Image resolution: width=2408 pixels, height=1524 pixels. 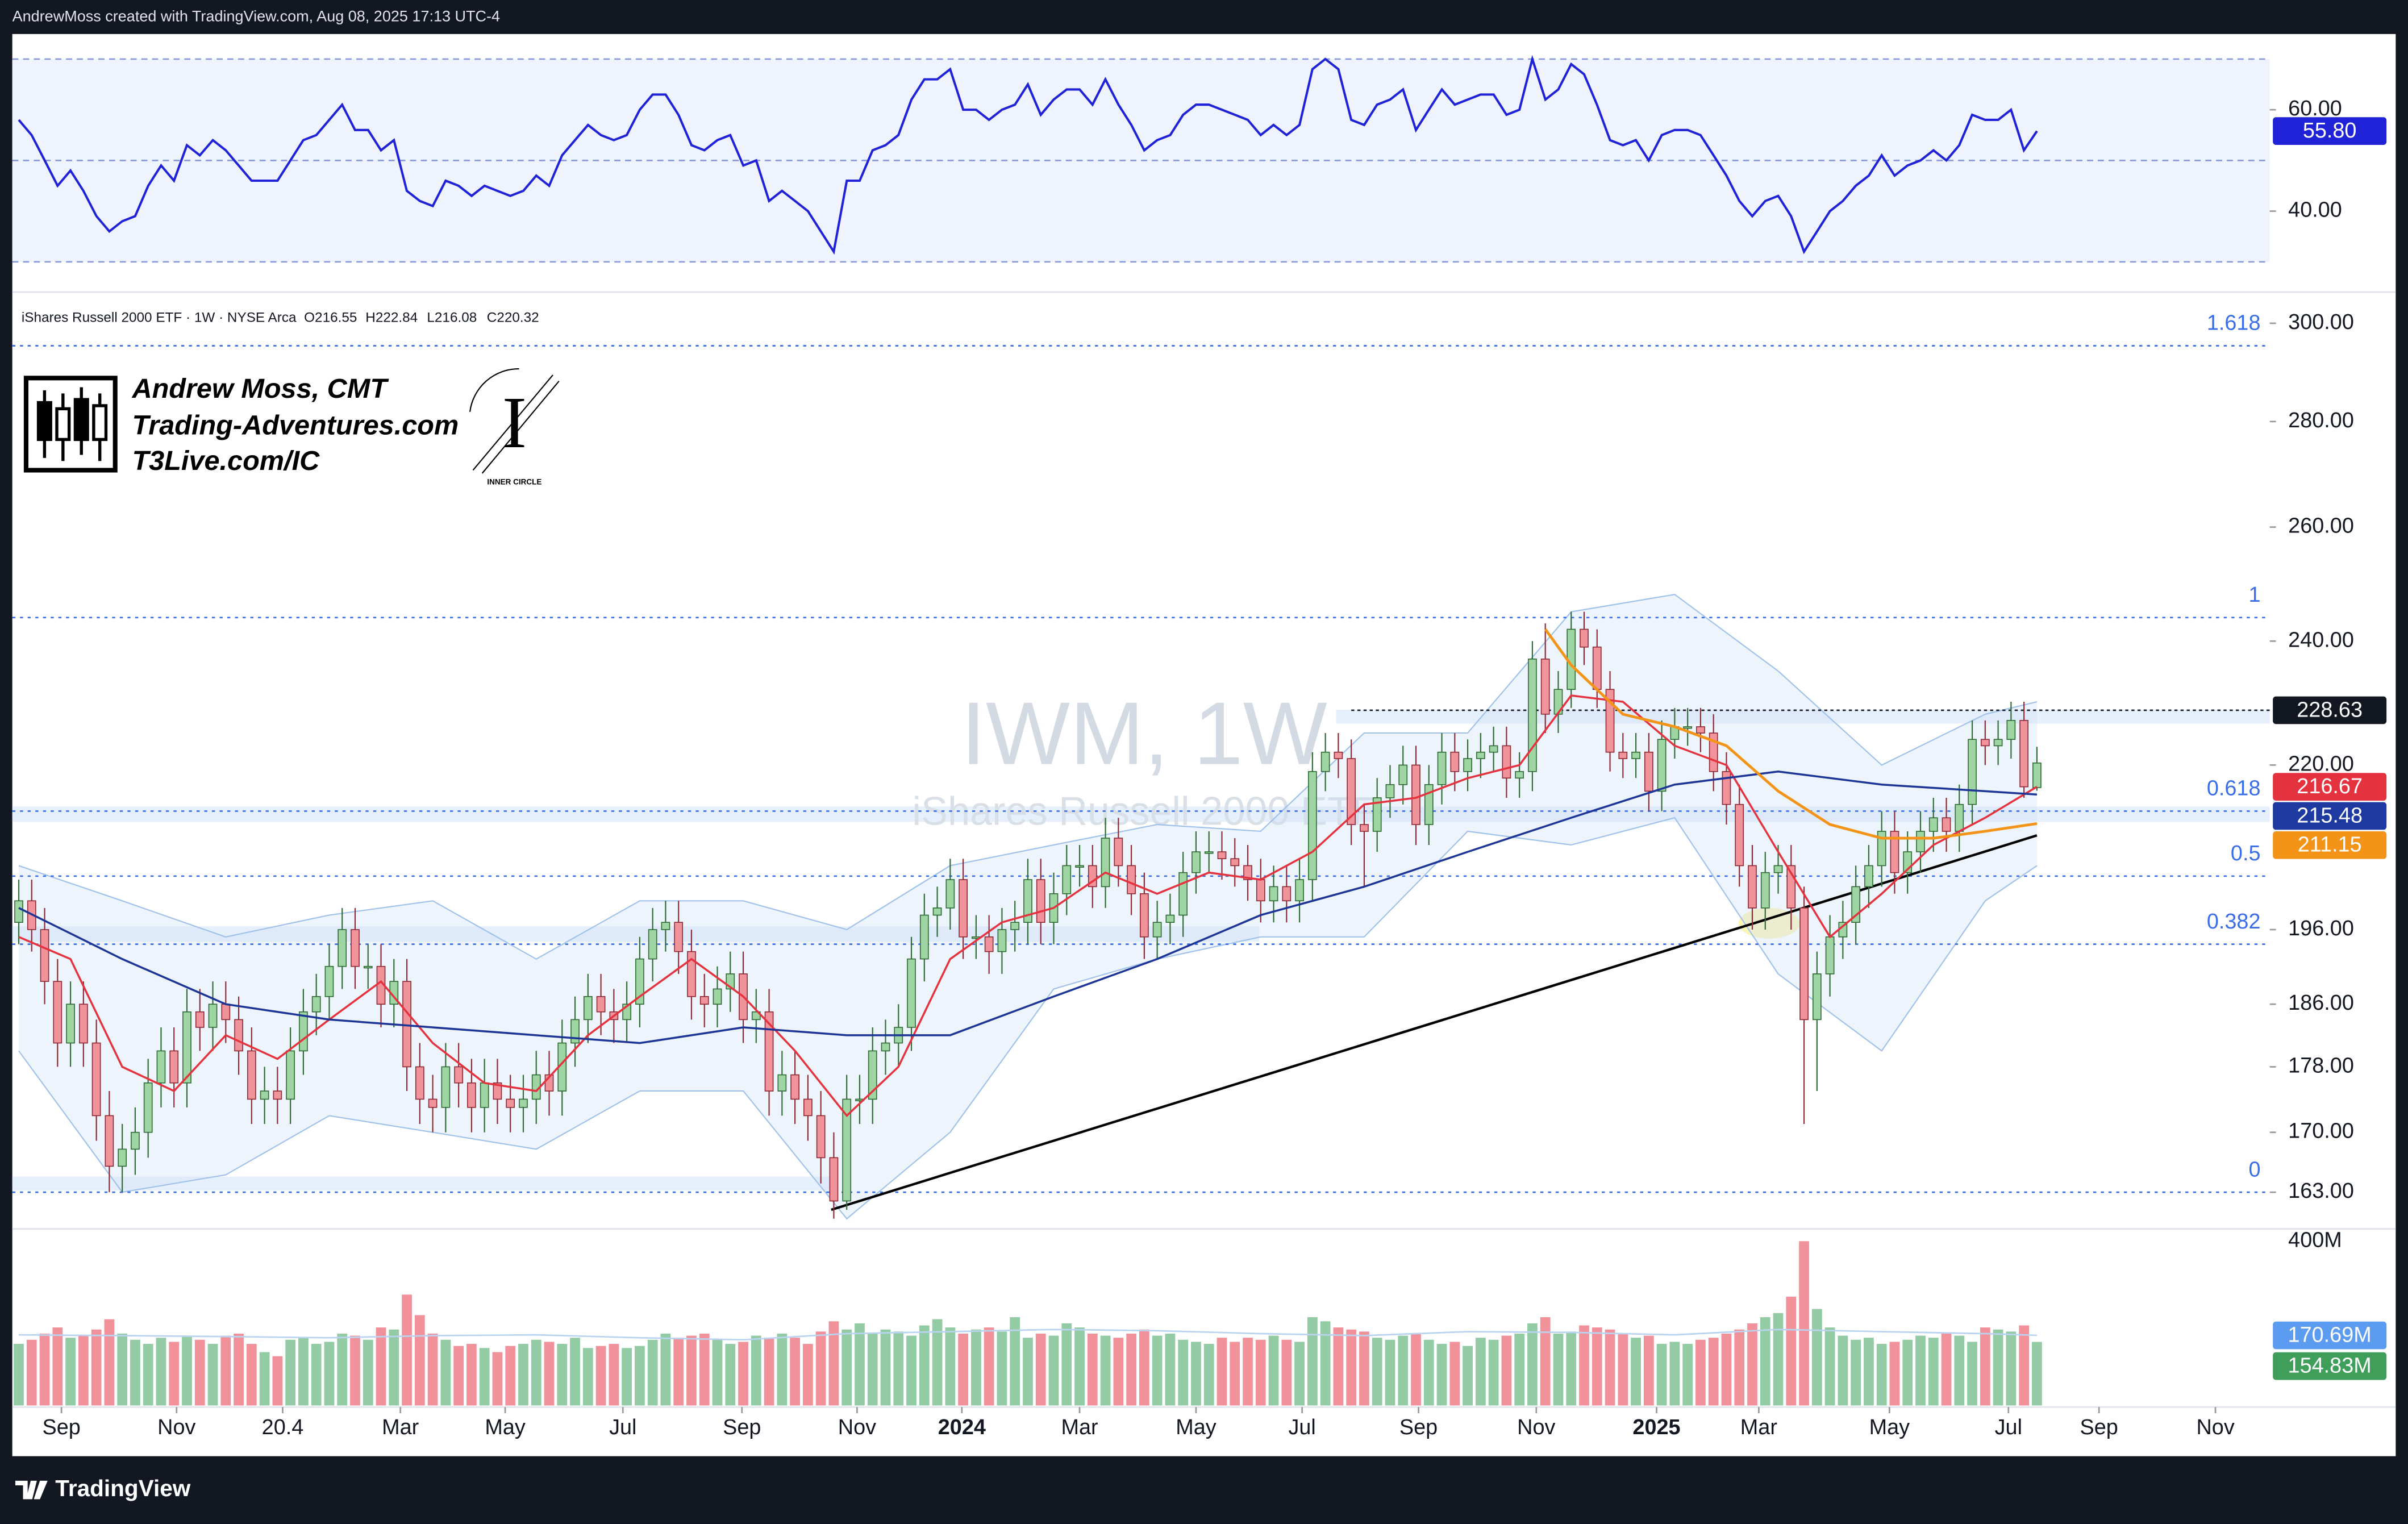 What do you see at coordinates (295, 425) in the screenshot?
I see `brand-site: Trading-Adventures.com` at bounding box center [295, 425].